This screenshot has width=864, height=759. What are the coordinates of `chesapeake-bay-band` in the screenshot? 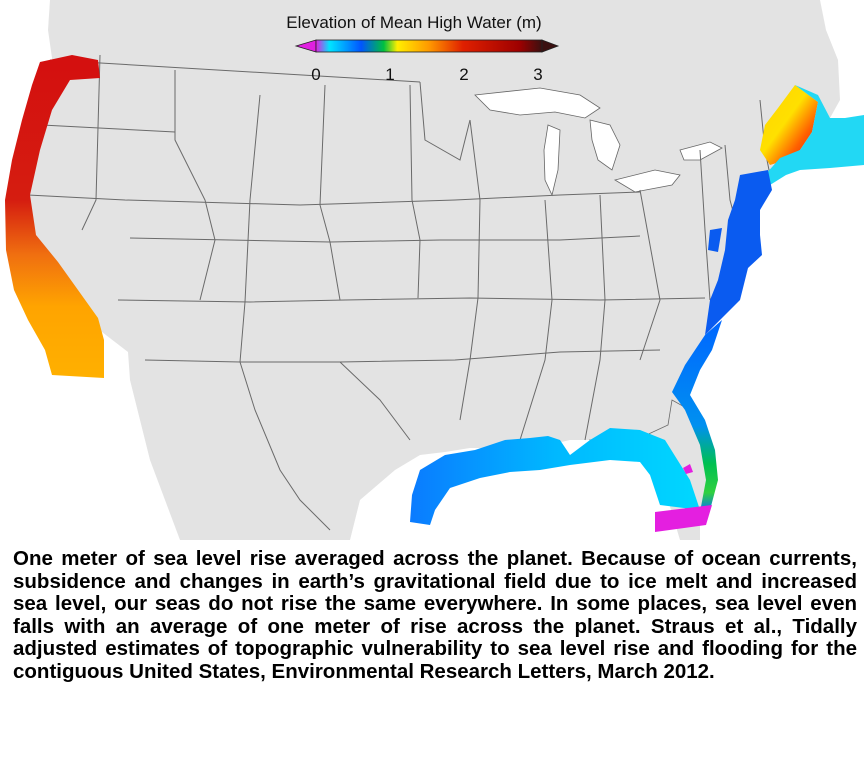 It's located at (715, 240).